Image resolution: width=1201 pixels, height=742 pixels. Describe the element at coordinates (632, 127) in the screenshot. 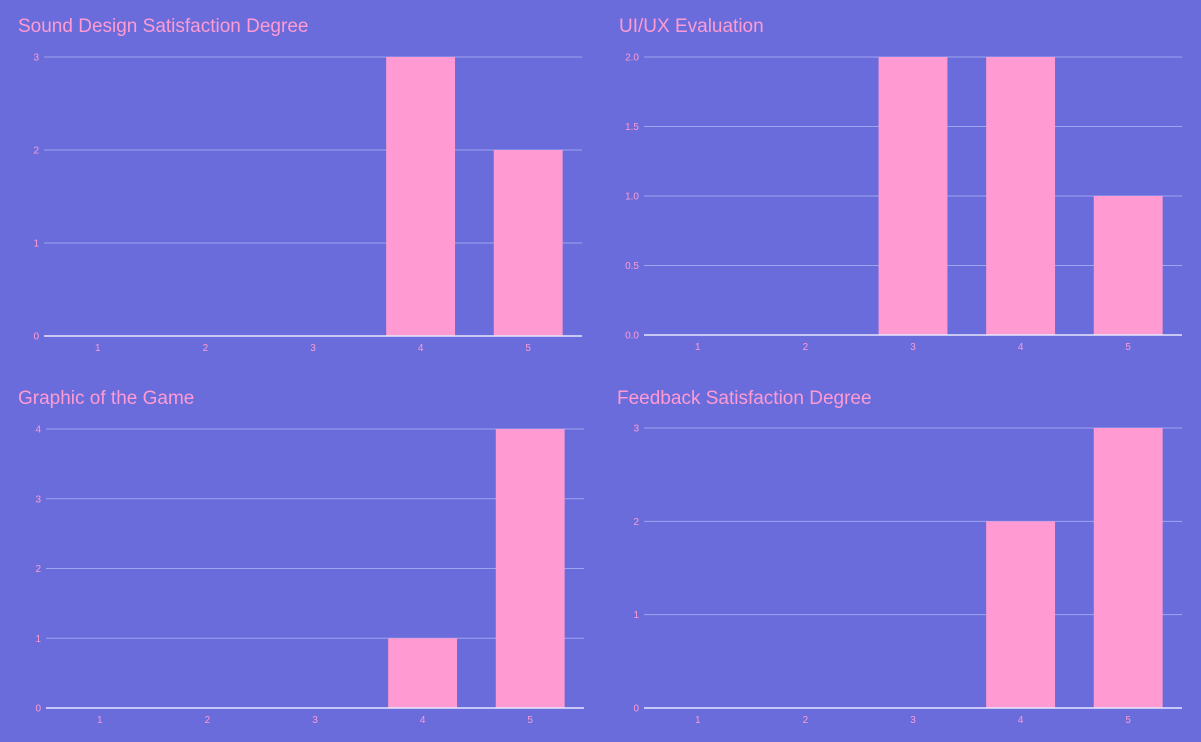

I see `y-tick-label: 1.5` at that location.